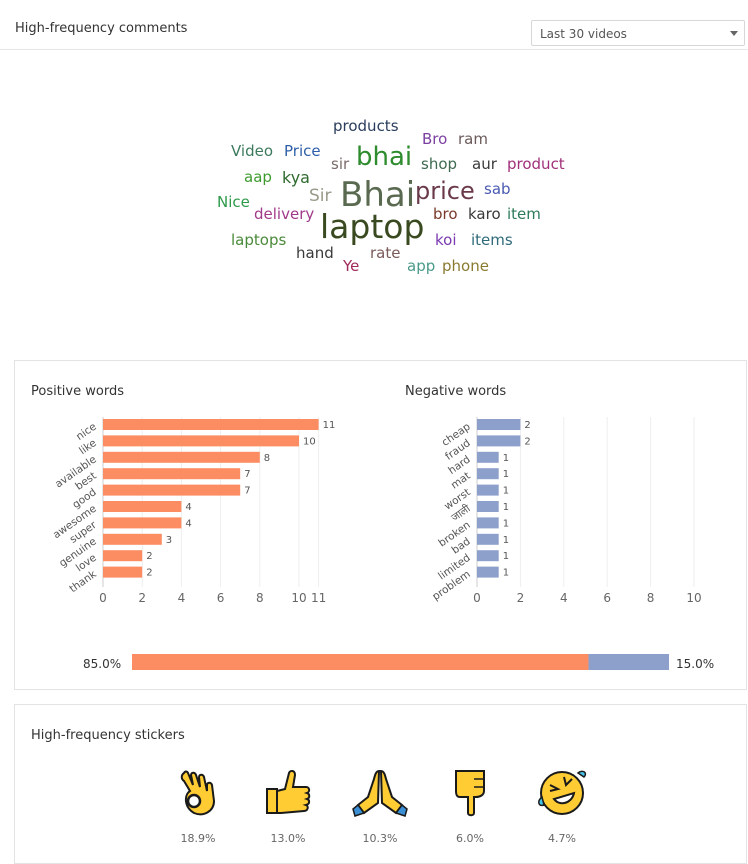 The width and height of the screenshot is (748, 864). What do you see at coordinates (247, 491) in the screenshot?
I see `bar-value-label: 7` at bounding box center [247, 491].